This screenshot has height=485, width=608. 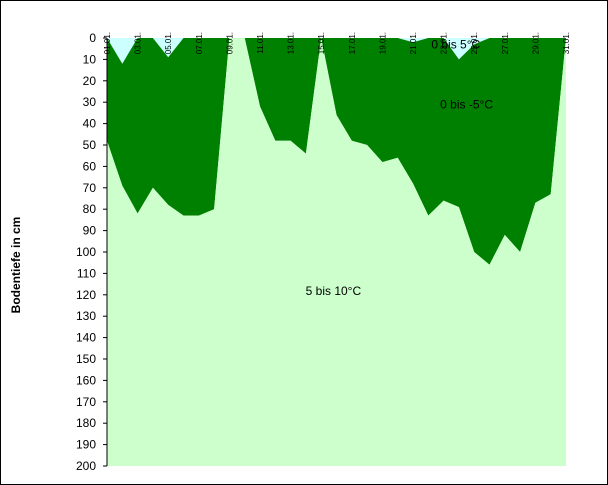 What do you see at coordinates (138, 43) in the screenshot?
I see `x-tick-label: 03.01.` at bounding box center [138, 43].